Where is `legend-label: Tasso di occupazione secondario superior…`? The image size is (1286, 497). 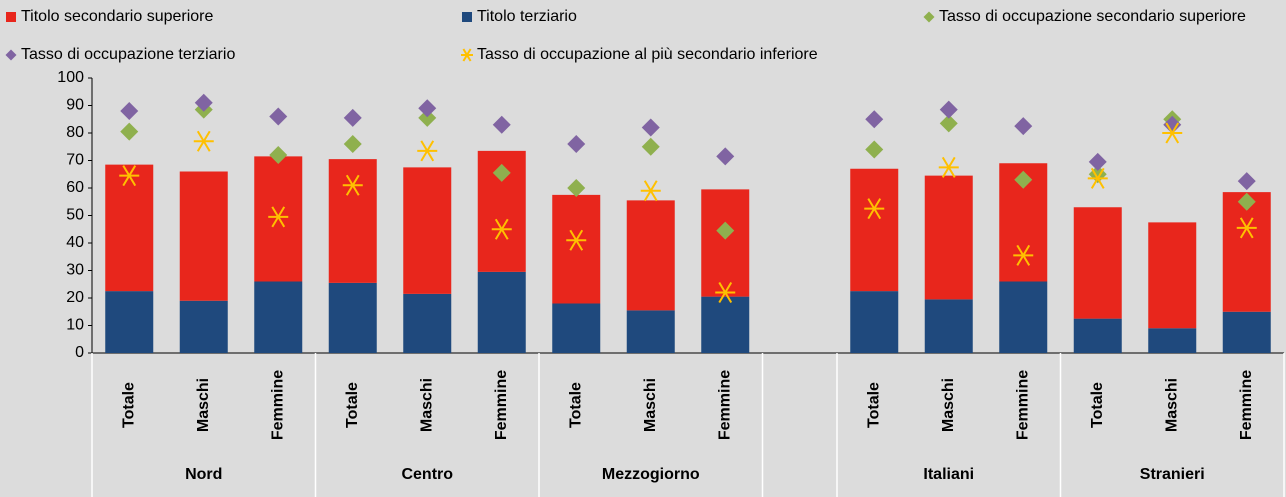
legend-label: Tasso di occupazione secondario superior… is located at coordinates (1092, 16).